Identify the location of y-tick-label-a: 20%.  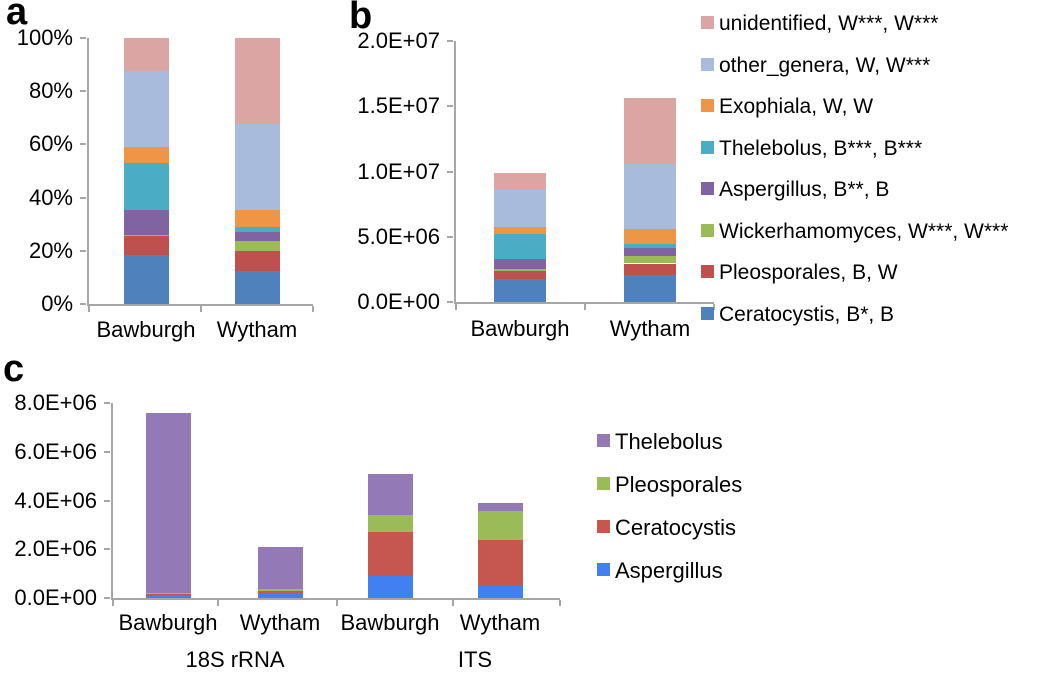
(50, 250).